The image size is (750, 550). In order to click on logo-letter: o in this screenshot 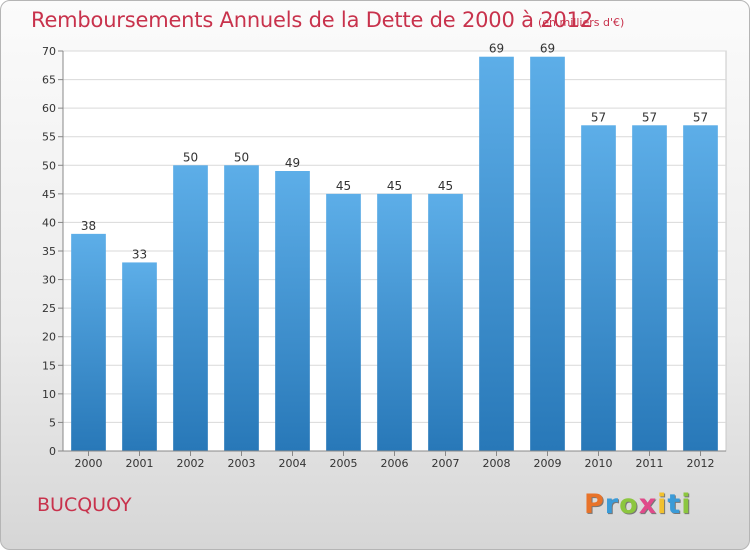, I will do `click(629, 504)`.